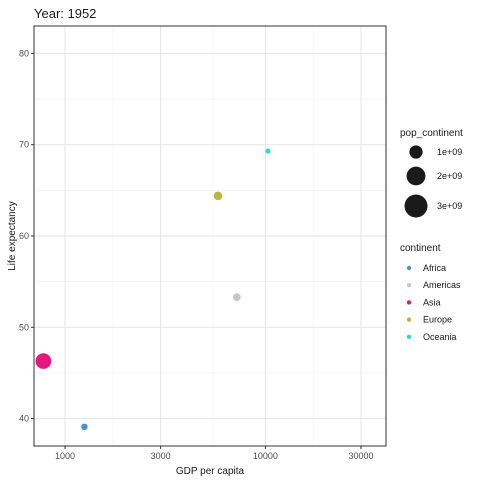 The width and height of the screenshot is (480, 480). What do you see at coordinates (65, 13) in the screenshot?
I see `chart-title: Year: 1952` at bounding box center [65, 13].